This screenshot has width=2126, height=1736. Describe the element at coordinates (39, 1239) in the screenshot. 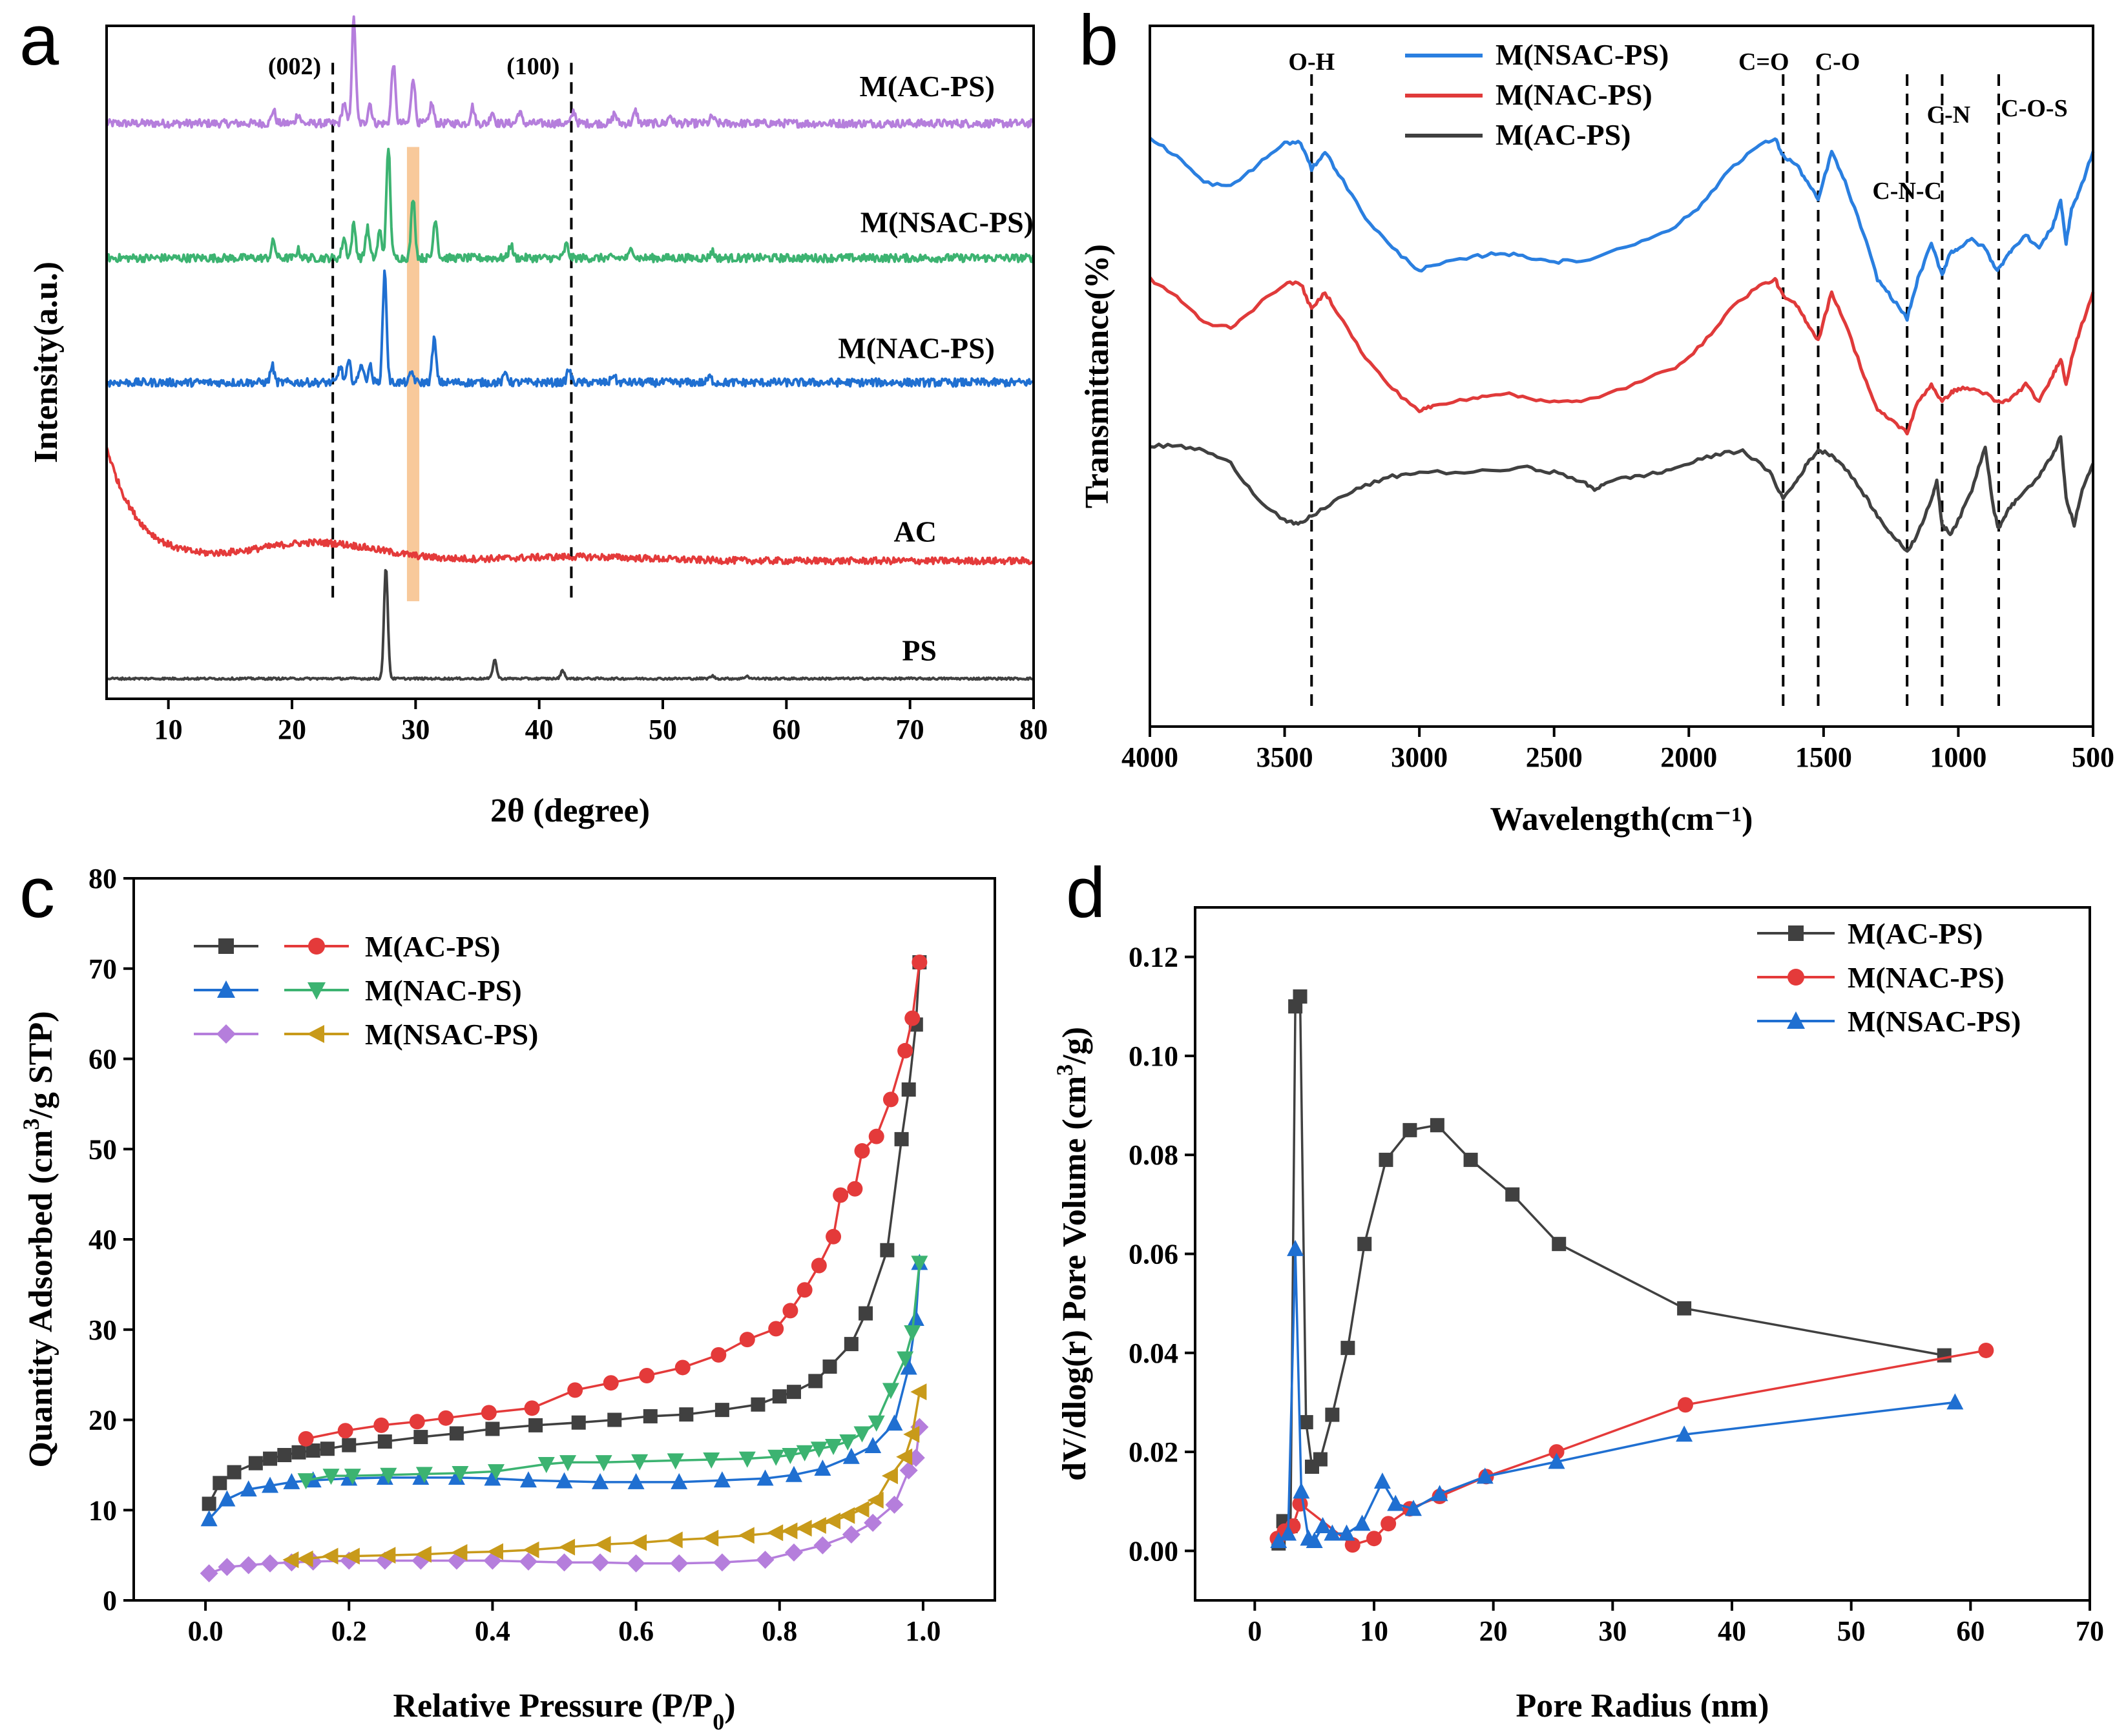

I see `y-axis-title: Quantity Adsorbed (cm3/g STP)` at that location.